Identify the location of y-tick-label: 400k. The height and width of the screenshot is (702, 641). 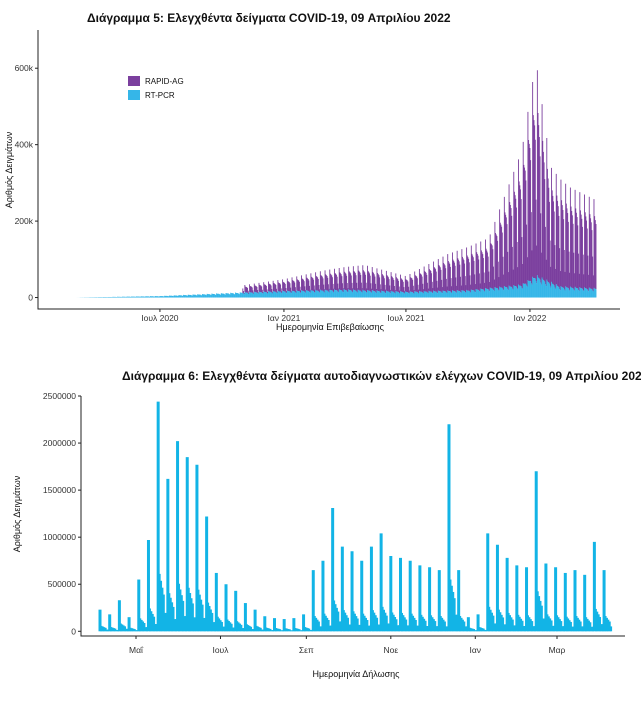
(24, 145).